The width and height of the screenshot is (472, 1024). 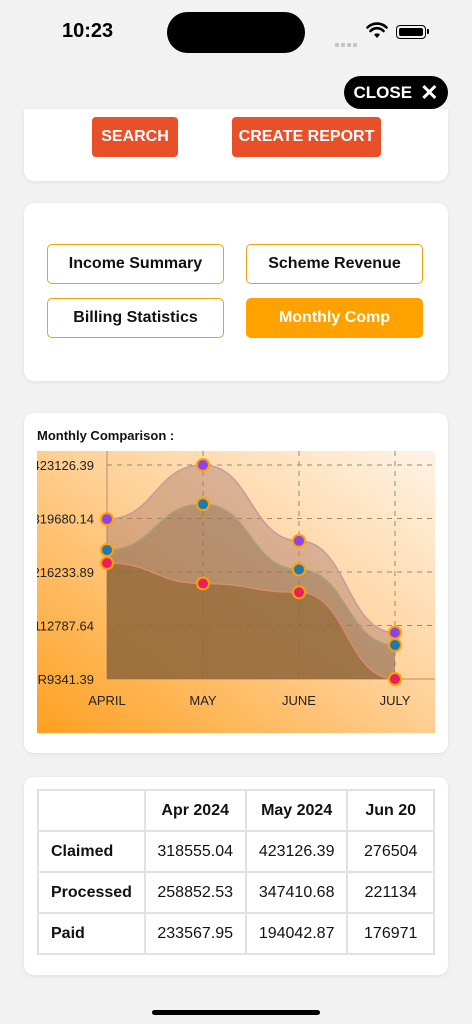 I want to click on series-line-processed, so click(x=251, y=574).